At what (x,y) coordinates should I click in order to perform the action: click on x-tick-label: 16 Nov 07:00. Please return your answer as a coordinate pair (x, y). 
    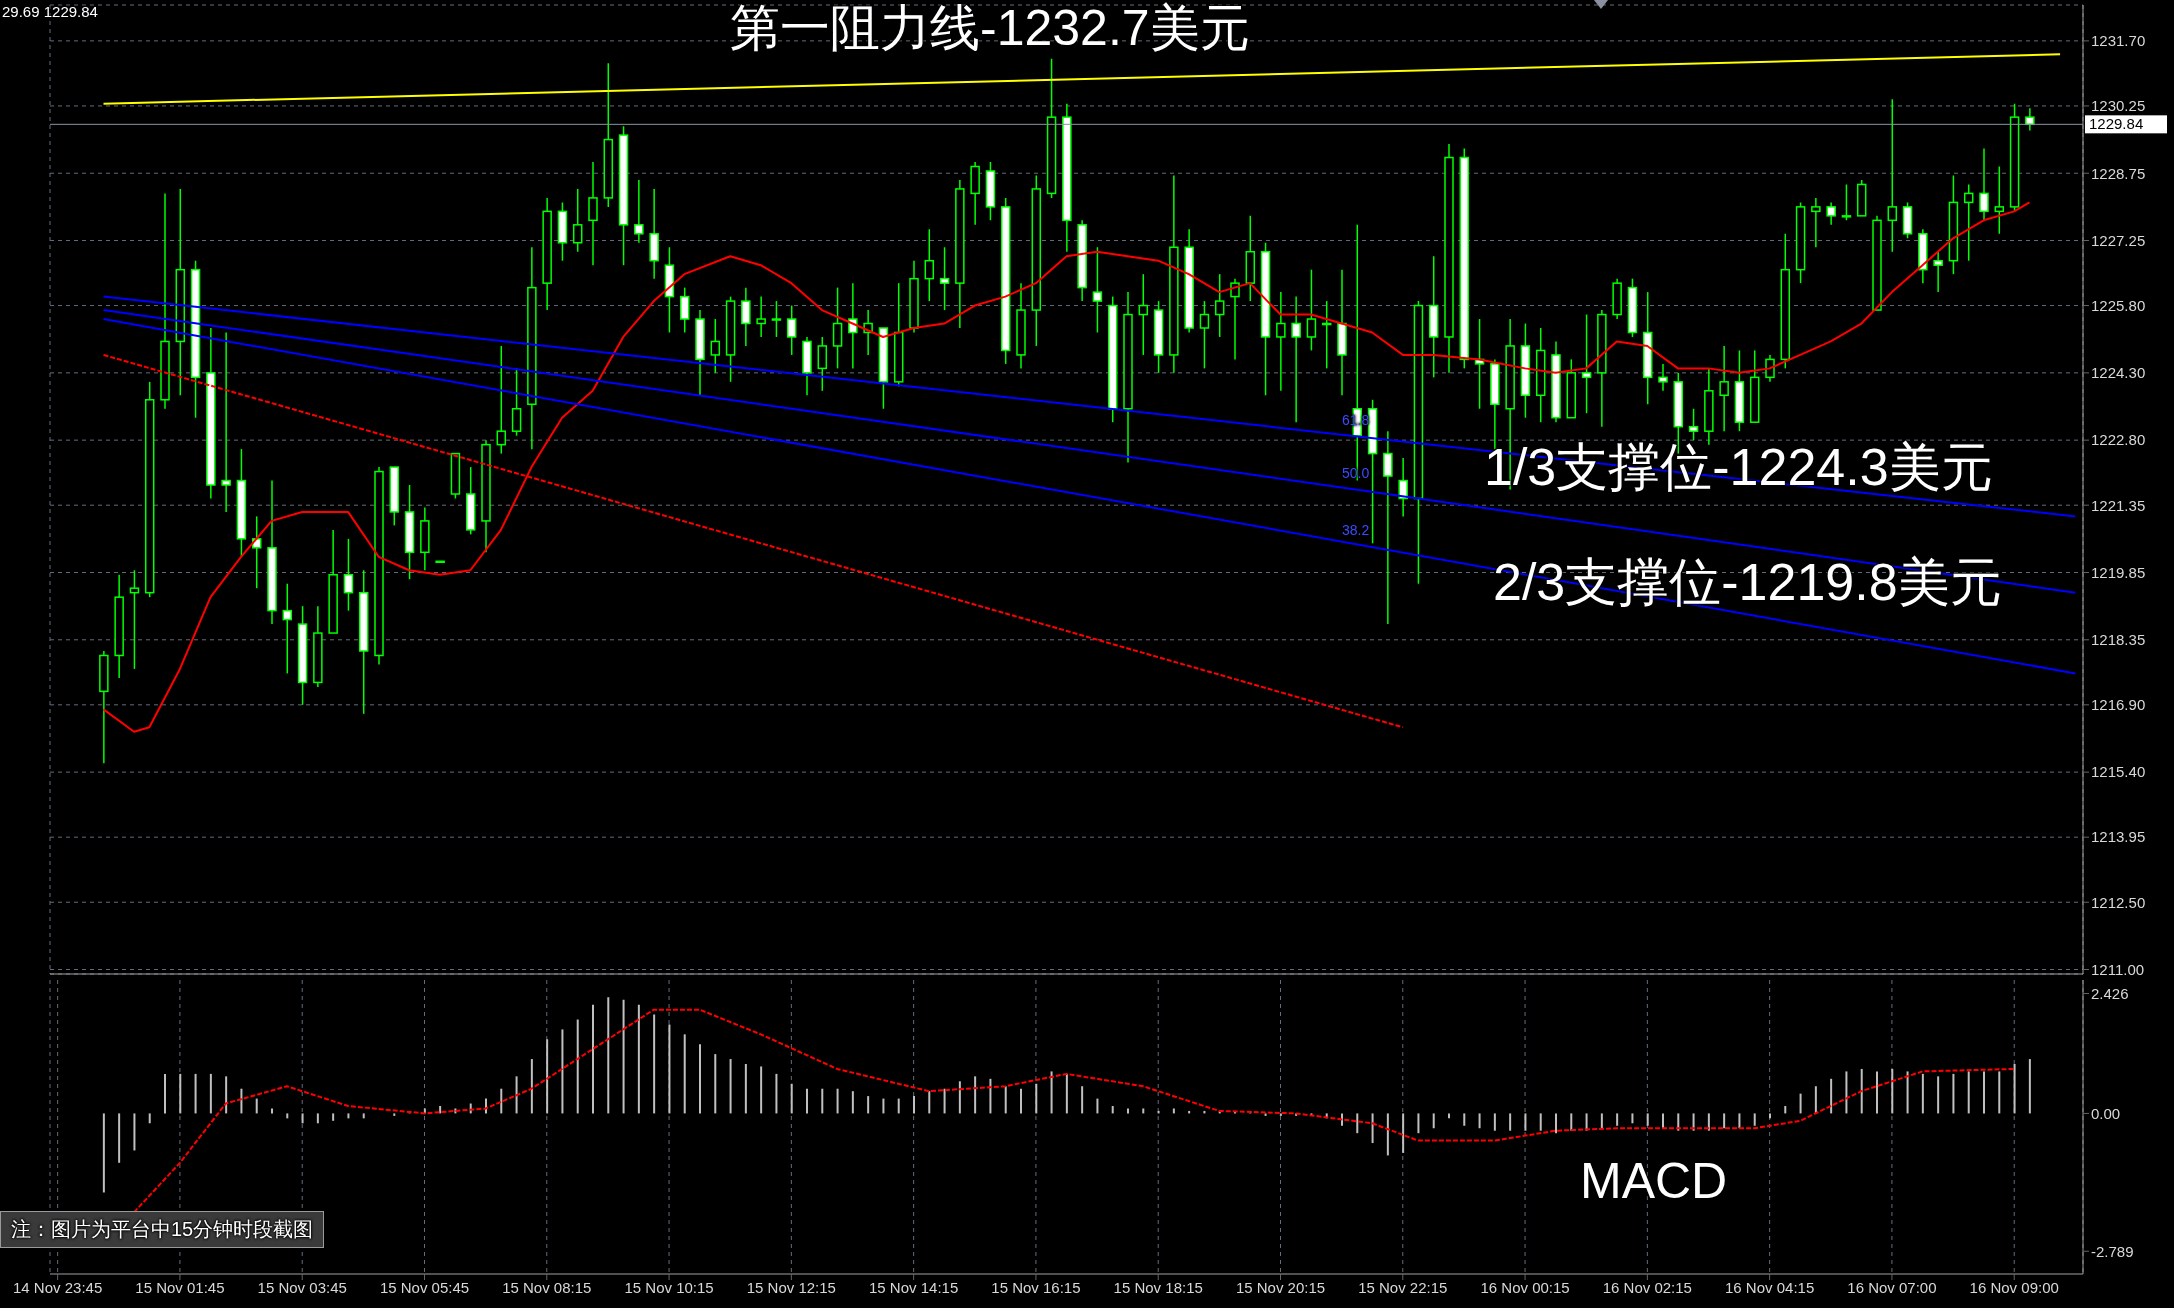
    Looking at the image, I should click on (1892, 1287).